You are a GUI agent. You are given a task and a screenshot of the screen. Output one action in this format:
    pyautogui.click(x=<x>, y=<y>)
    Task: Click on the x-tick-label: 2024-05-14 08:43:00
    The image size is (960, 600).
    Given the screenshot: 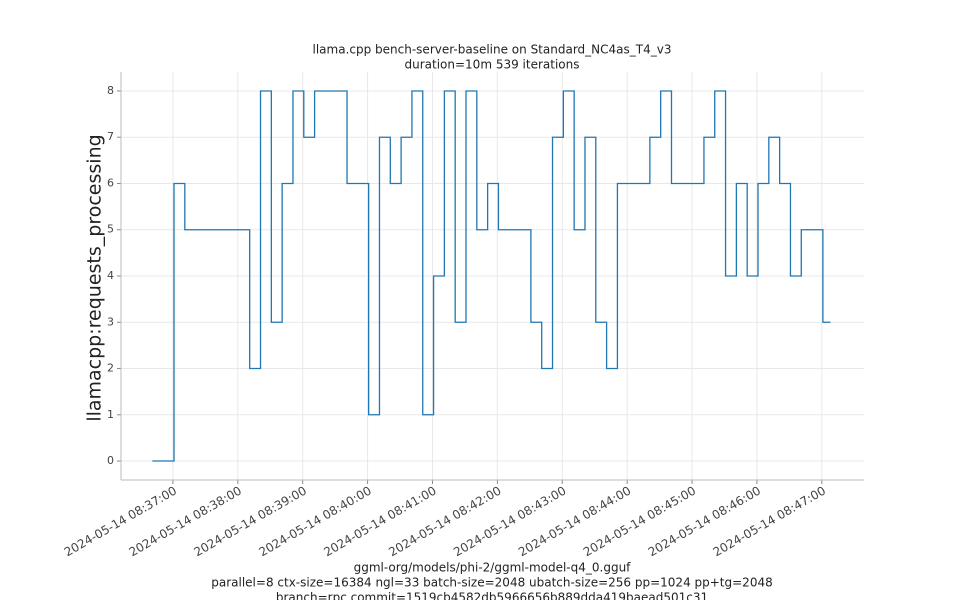 What is the action you would take?
    pyautogui.click(x=509, y=522)
    